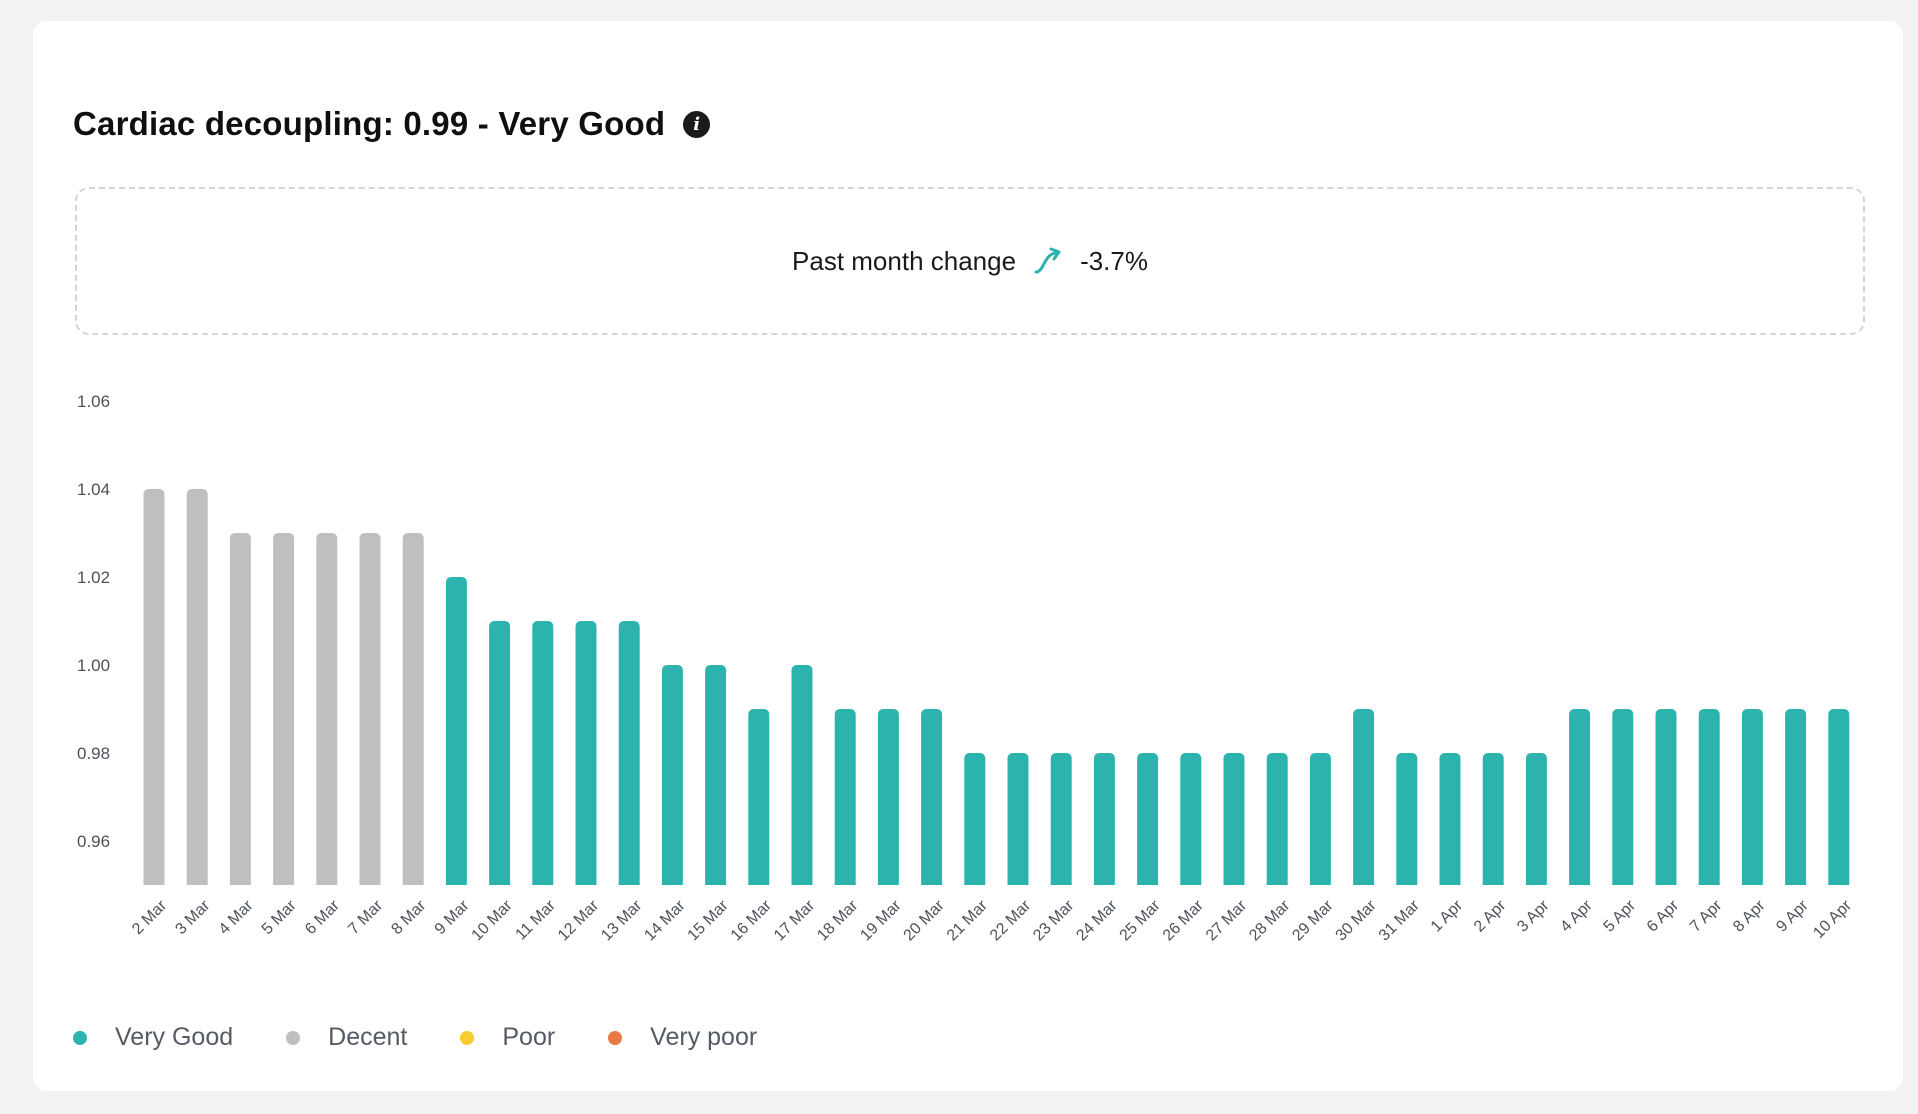 The image size is (1918, 1114). I want to click on x-tick-label: 2 Mar, so click(149, 917).